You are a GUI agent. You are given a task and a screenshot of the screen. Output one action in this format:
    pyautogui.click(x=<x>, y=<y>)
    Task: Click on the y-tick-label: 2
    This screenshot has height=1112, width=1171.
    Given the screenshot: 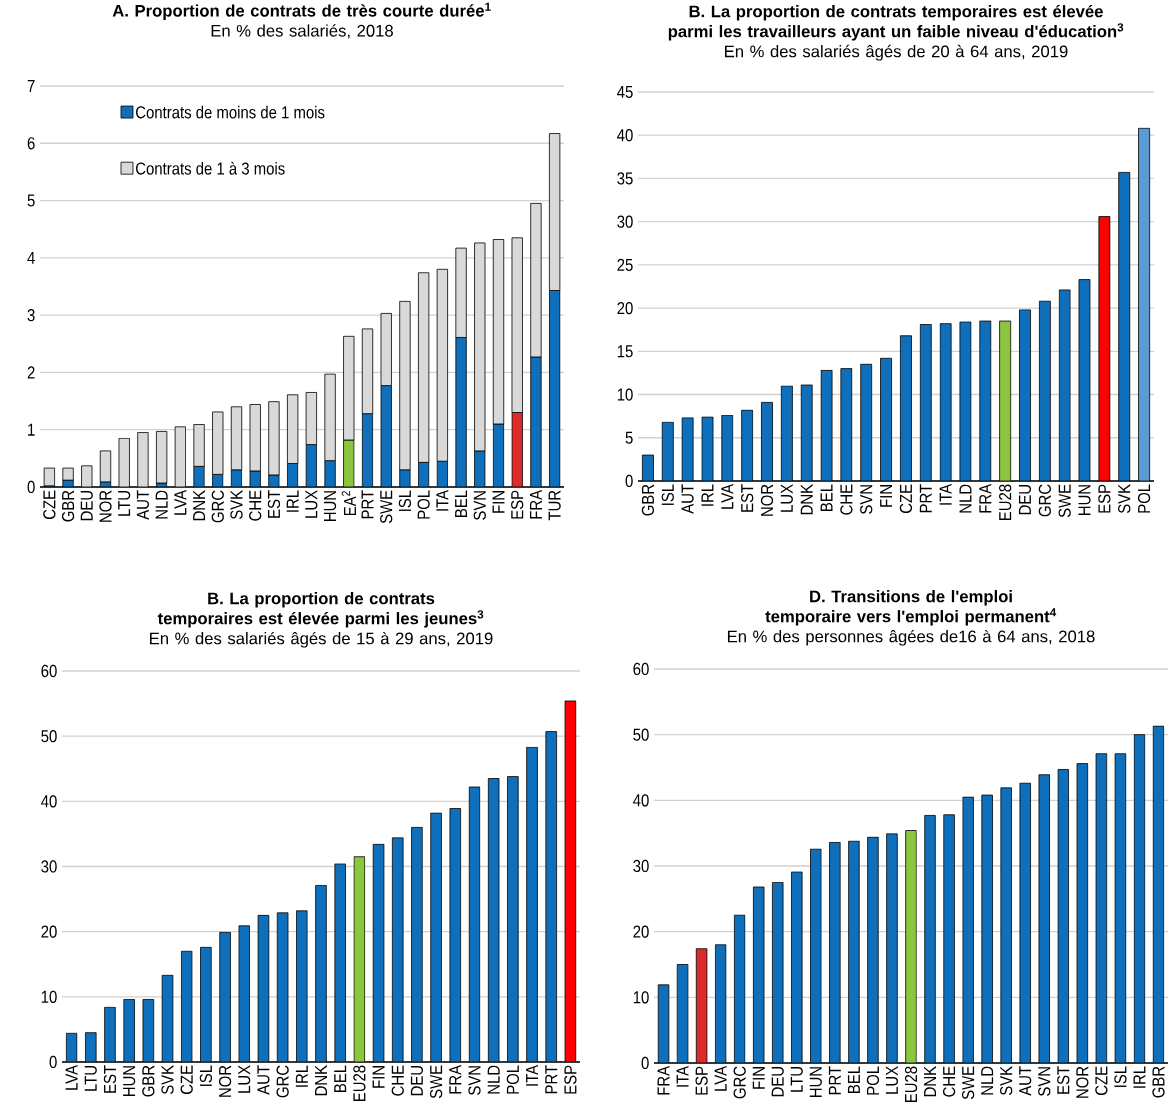 What is the action you would take?
    pyautogui.click(x=31, y=372)
    